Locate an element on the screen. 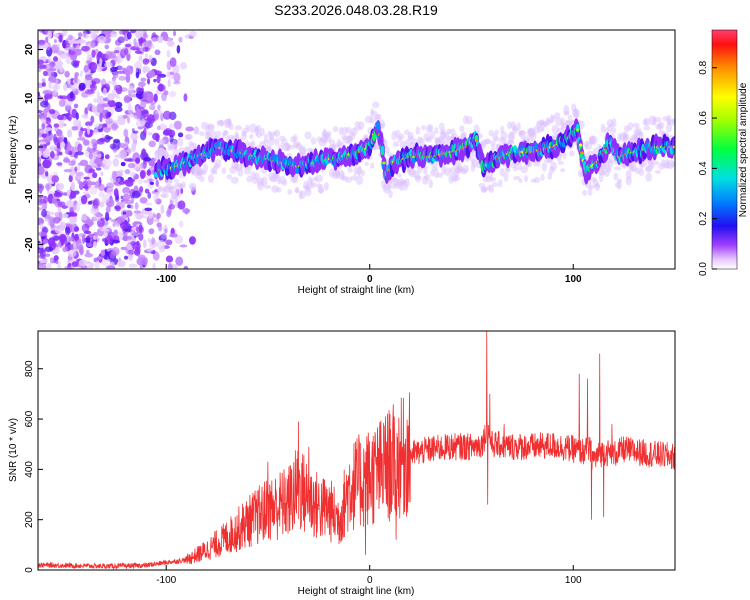 The height and width of the screenshot is (600, 750). y-tick-label: 800 is located at coordinates (29, 368).